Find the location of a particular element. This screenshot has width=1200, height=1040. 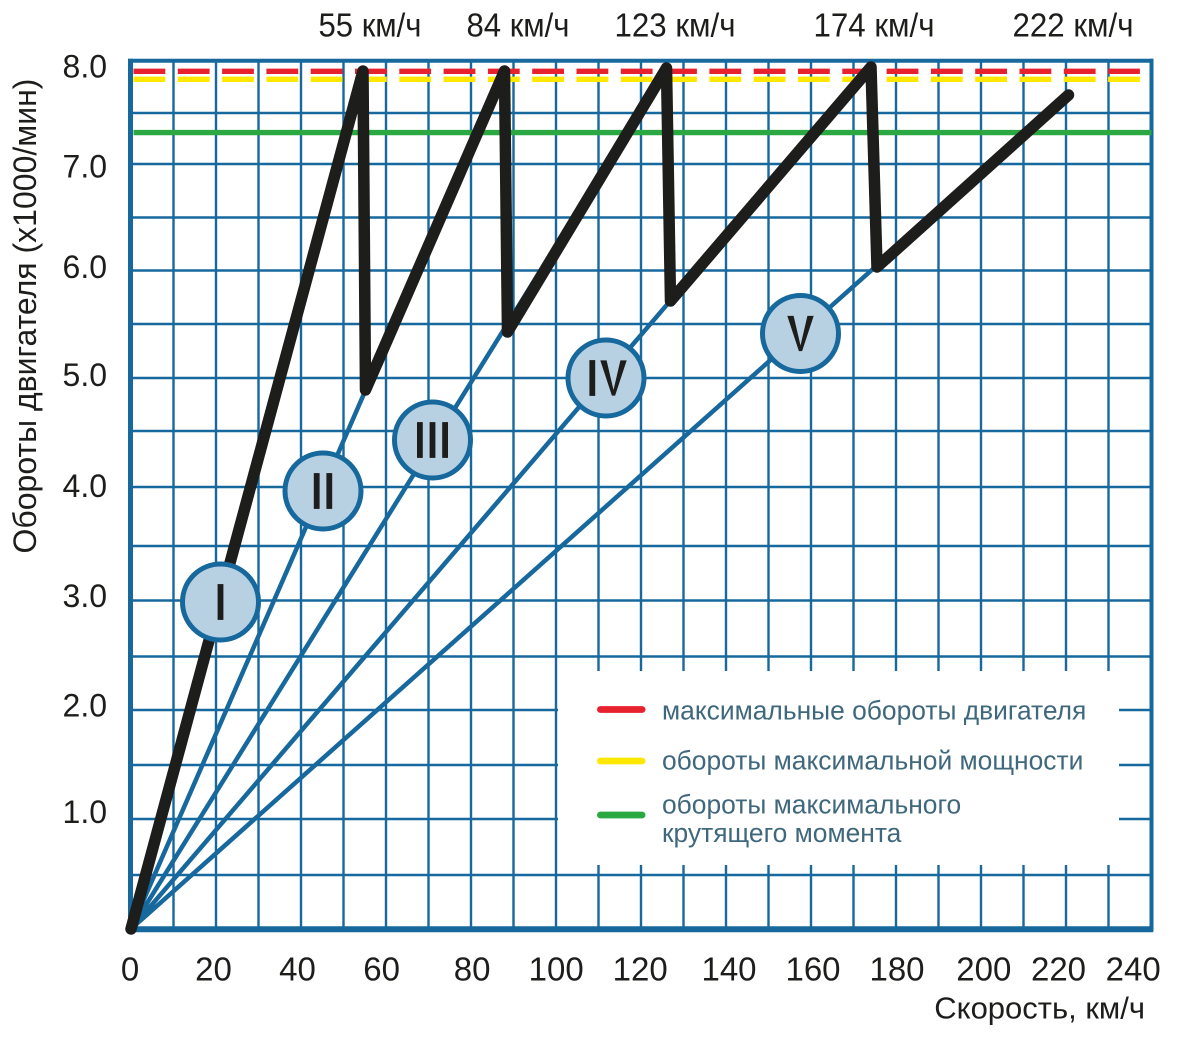

svg-text: 100 is located at coordinates (556, 969).